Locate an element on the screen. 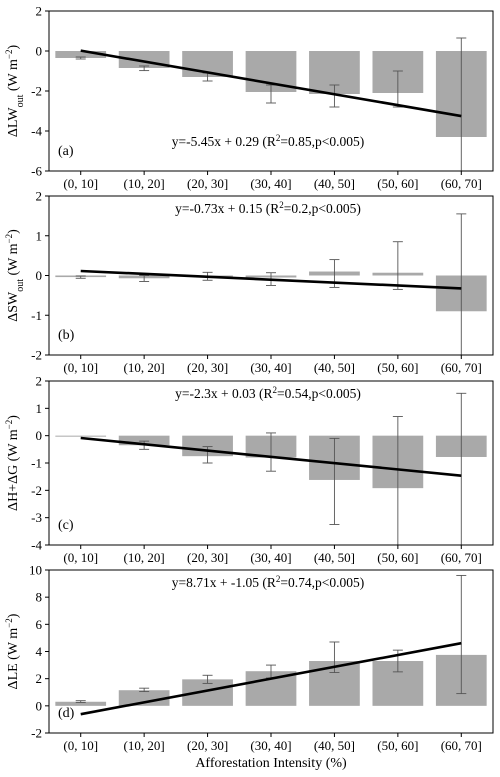  regression-equation: y=-5.45x + 0.29 (R2=0.85,p<0.005) is located at coordinates (268, 141).